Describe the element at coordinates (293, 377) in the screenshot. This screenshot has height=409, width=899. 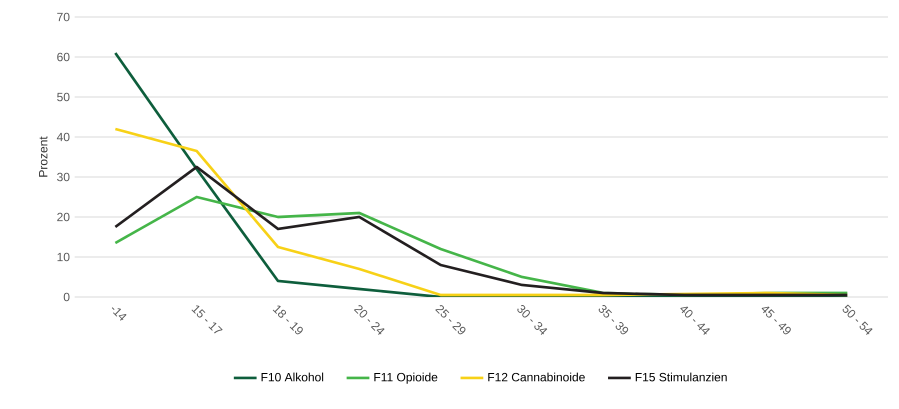
I see `legend-label: F10 Alkohol` at that location.